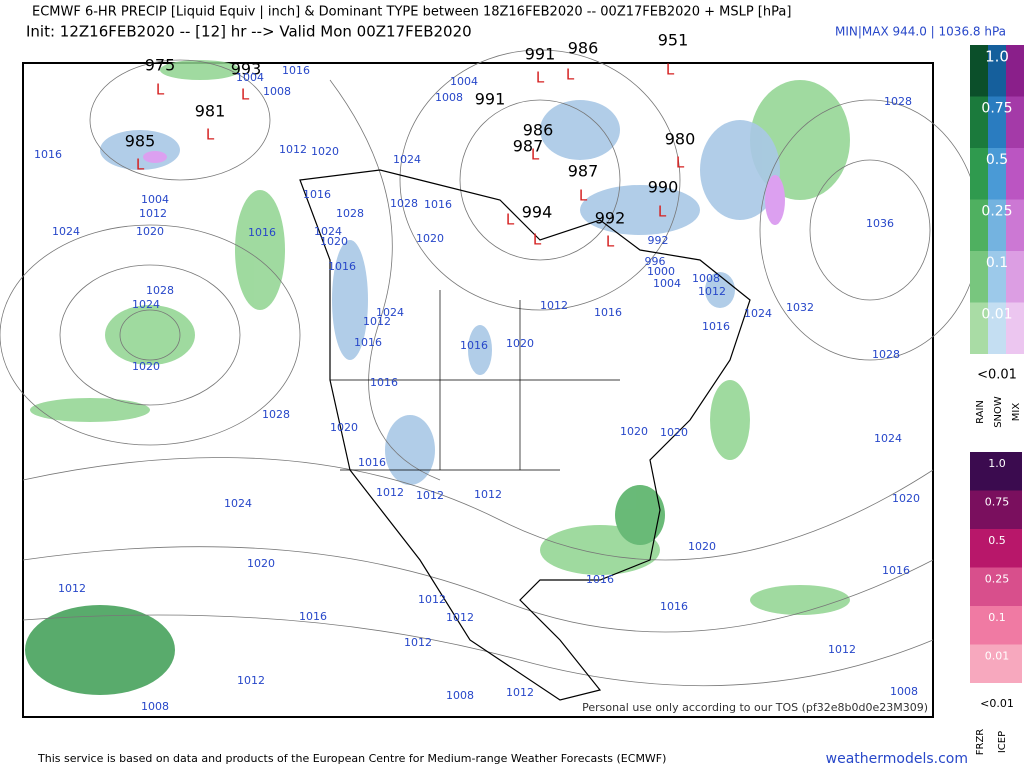 The image size is (1024, 768). I want to click on legend-level: 0.01, so click(996, 315).